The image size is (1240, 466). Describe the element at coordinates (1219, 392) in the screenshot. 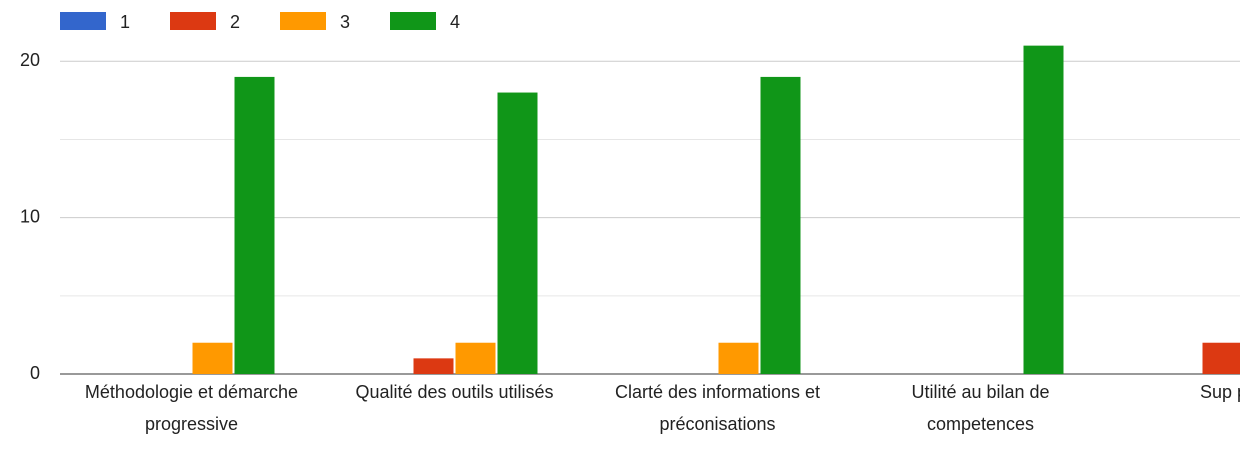

I see `x-tick-label: Sup pédag` at that location.